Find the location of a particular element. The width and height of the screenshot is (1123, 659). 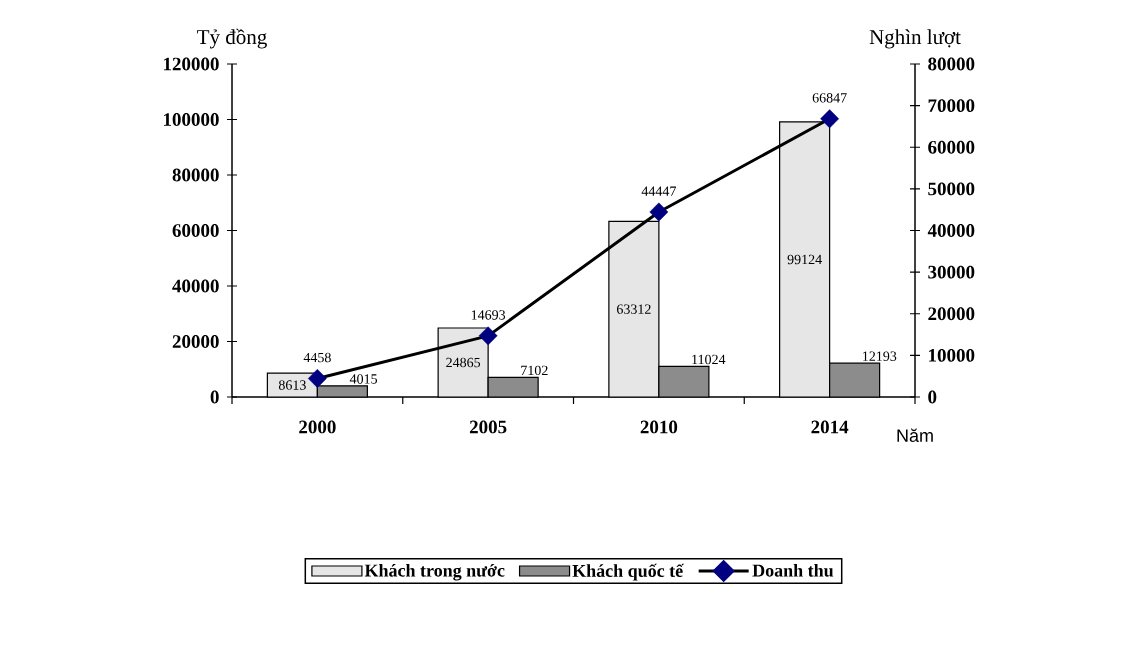

y2-tick-label: 0 is located at coordinates (932, 397).